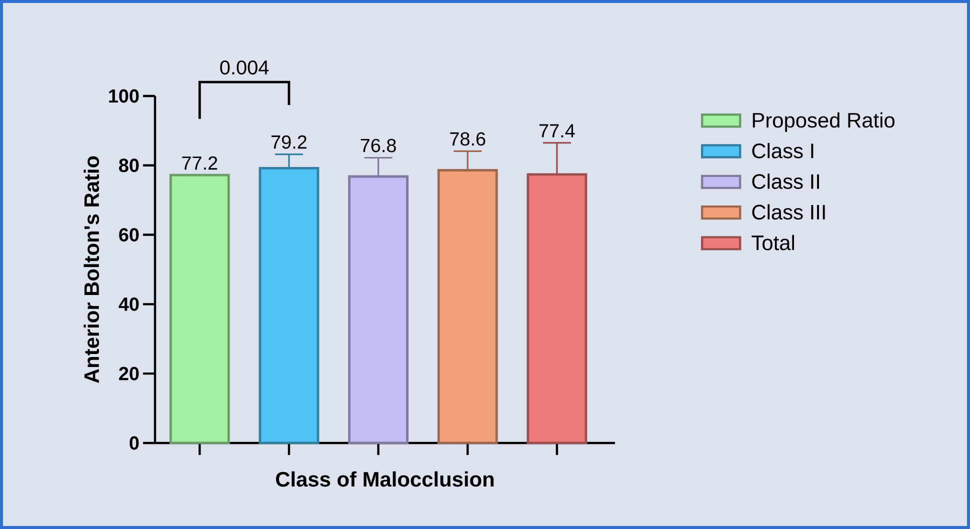  What do you see at coordinates (129, 235) in the screenshot?
I see `y-tick-label: 60` at bounding box center [129, 235].